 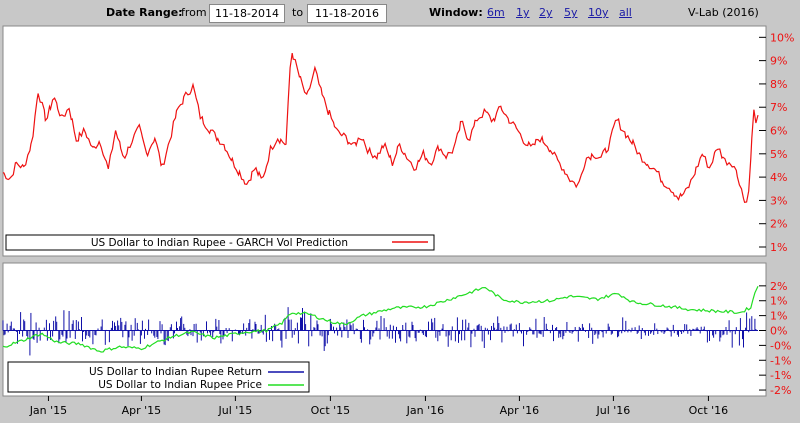 I want to click on window-all-link: all, so click(x=625, y=12).